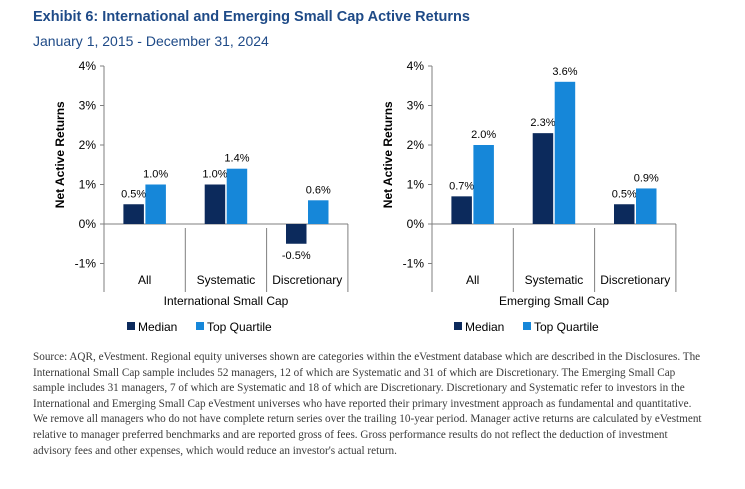  What do you see at coordinates (564, 72) in the screenshot?
I see `data-label: 3.6%` at bounding box center [564, 72].